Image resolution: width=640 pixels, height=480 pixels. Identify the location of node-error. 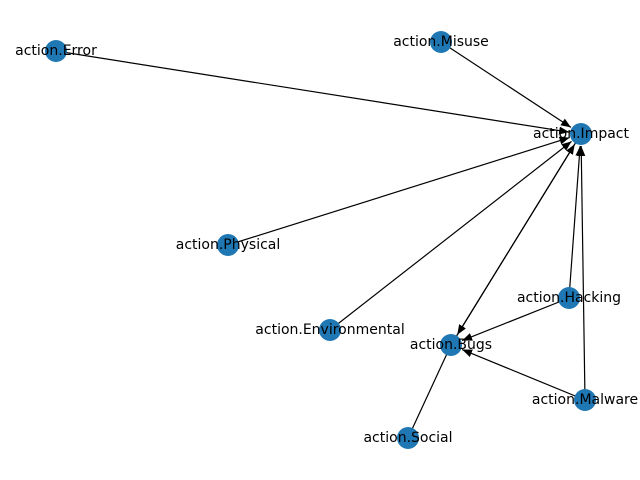
(56, 51).